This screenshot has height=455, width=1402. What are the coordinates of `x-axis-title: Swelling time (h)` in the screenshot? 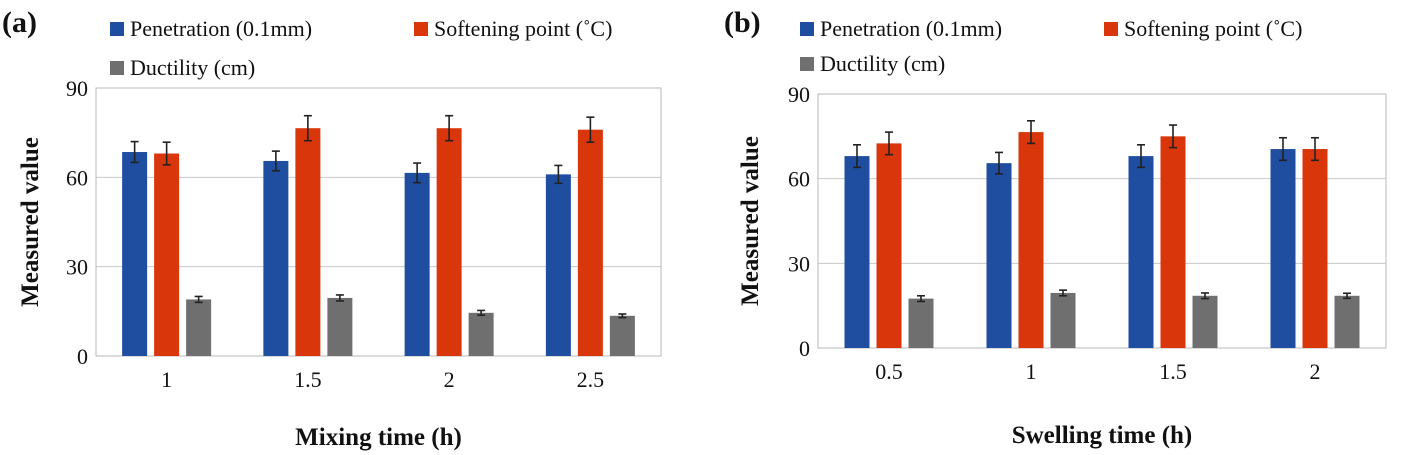 It's located at (1102, 435).